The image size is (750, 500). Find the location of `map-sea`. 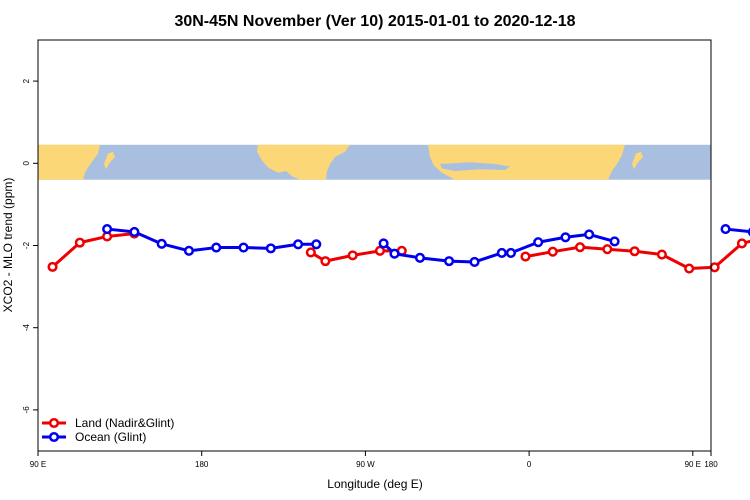

map-sea is located at coordinates (475, 167).